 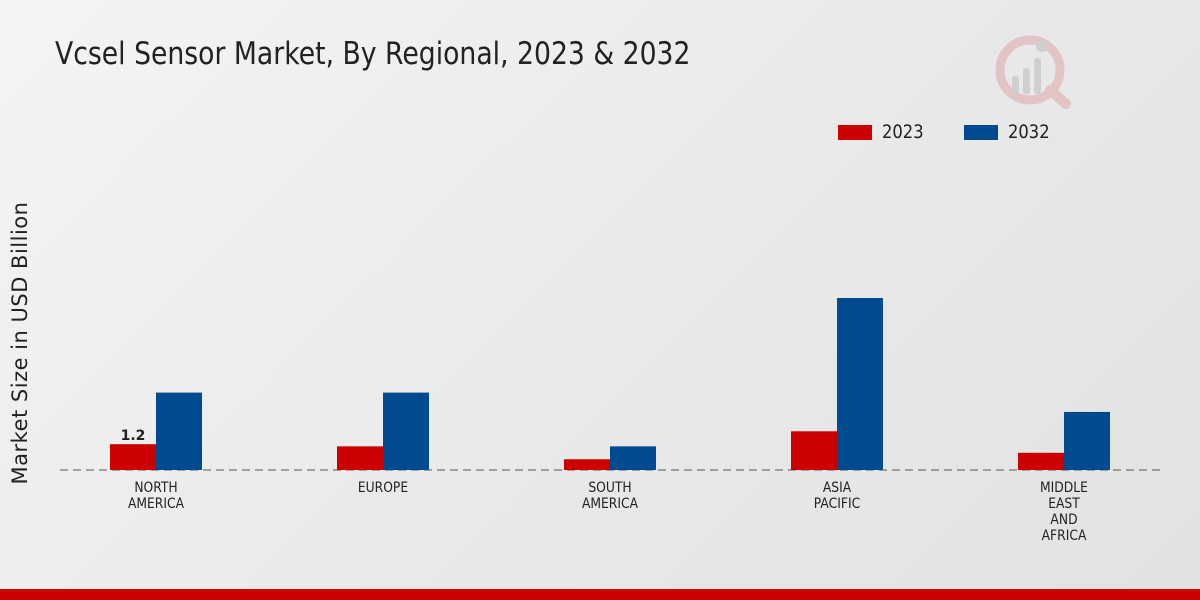 I want to click on legend-item-2023: 2023, so click(x=884, y=132).